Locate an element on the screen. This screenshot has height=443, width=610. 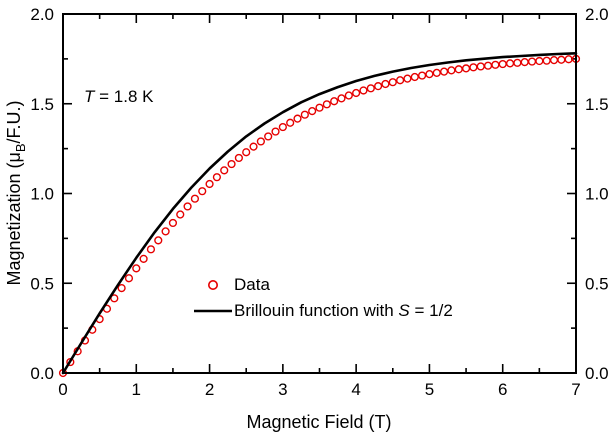
y-axis-title: Magnetization (μB/F.U.) is located at coordinates (16, 192).